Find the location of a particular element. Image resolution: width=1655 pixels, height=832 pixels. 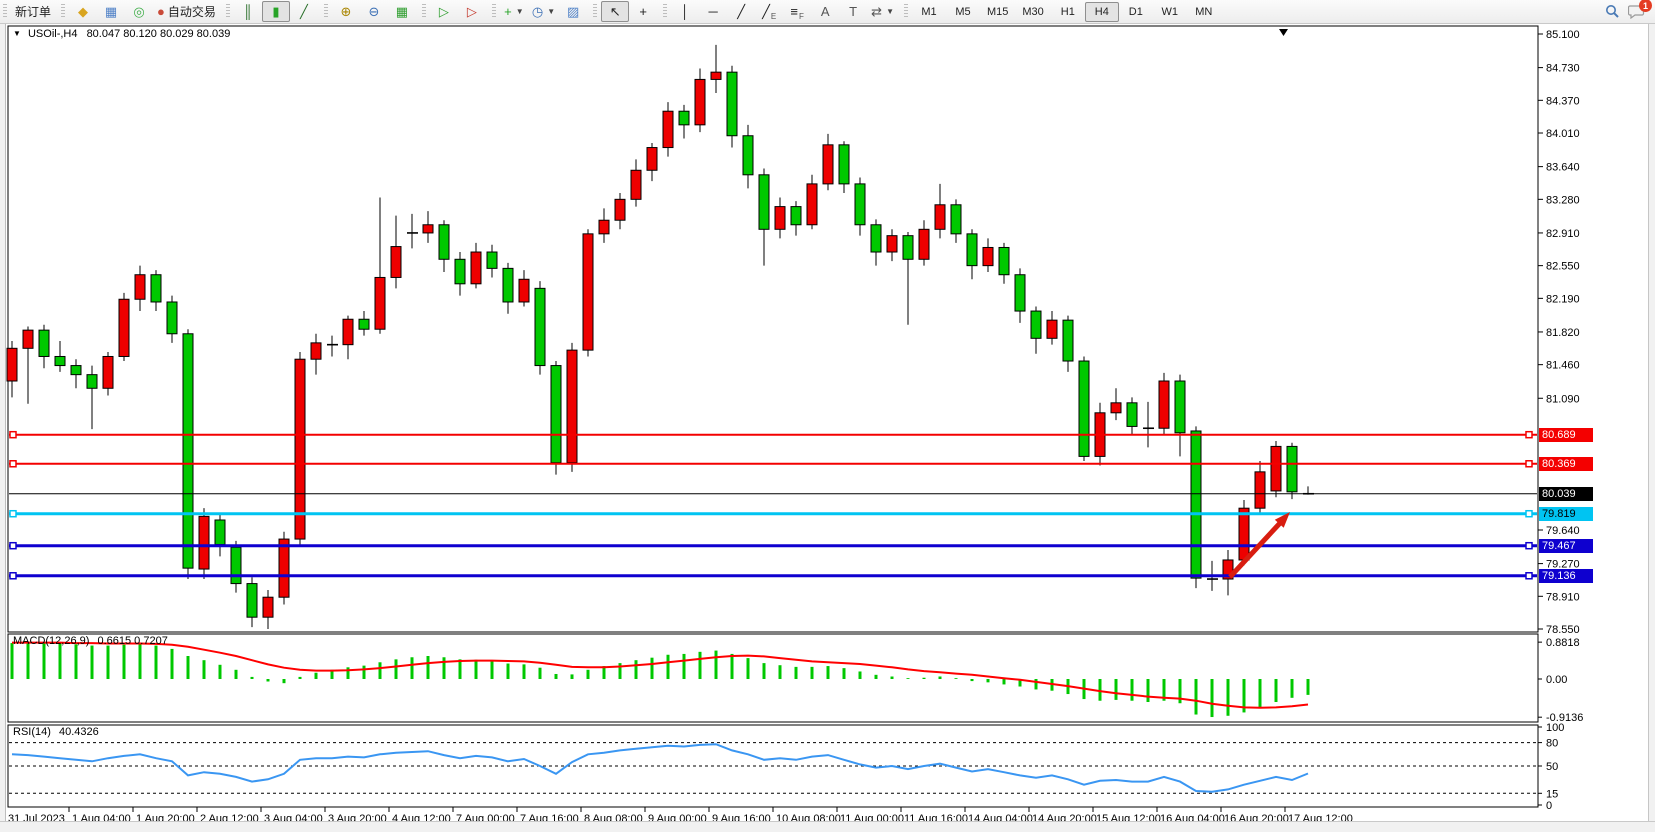

equidistant-channel-icon-sub: E is located at coordinates (773, 16).